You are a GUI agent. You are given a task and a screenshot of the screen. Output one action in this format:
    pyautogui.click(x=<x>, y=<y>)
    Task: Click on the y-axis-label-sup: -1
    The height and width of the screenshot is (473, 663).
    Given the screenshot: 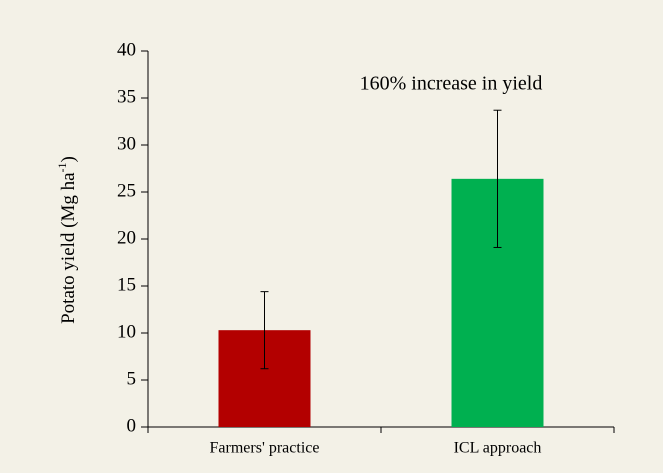 What is the action you would take?
    pyautogui.click(x=62, y=167)
    